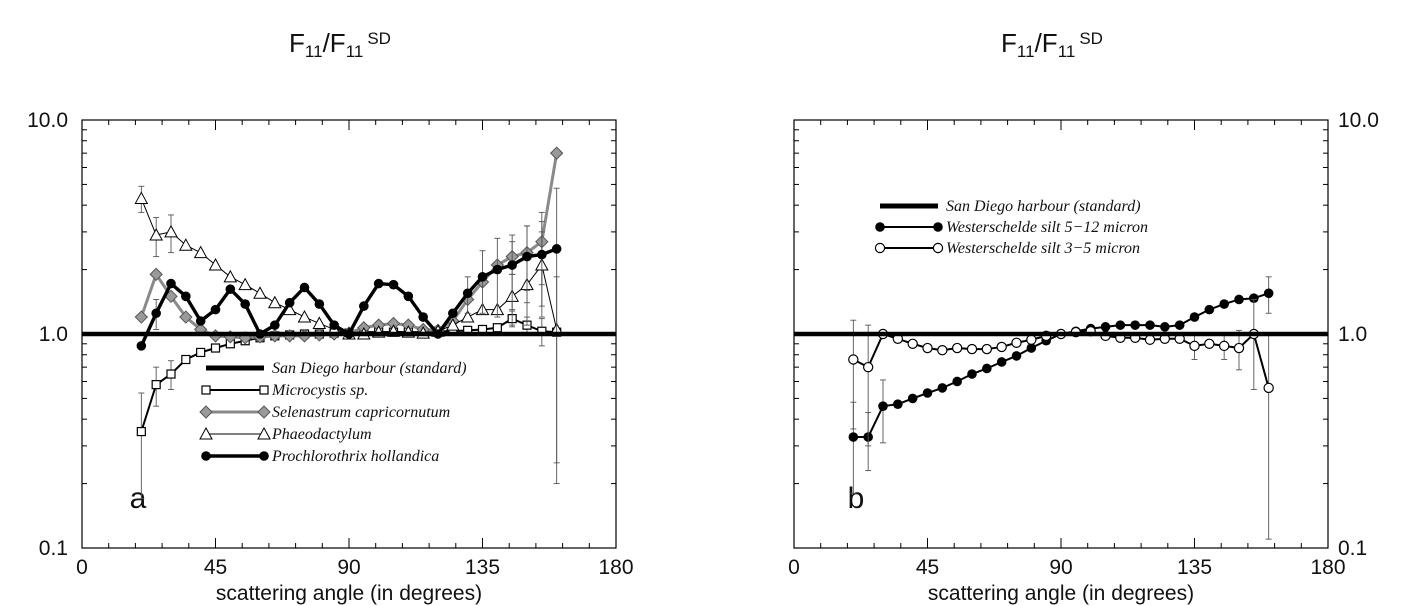  I want to click on y-tick-label: 0.1, so click(1352, 548).